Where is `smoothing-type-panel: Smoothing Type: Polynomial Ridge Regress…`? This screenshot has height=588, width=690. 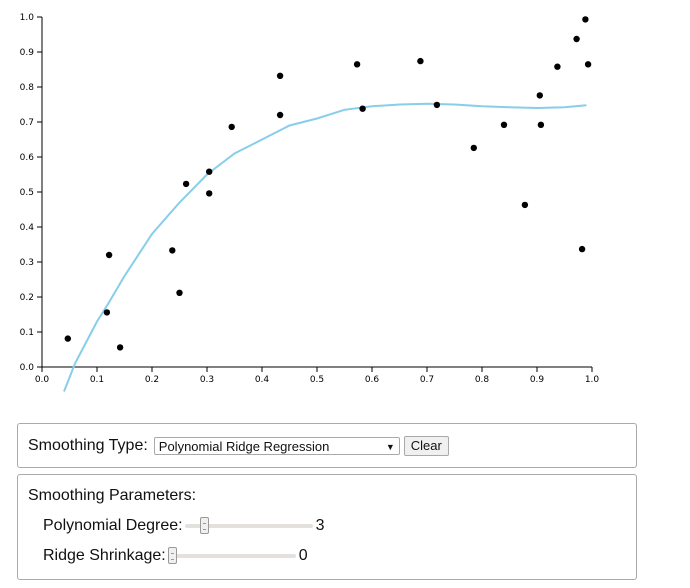
smoothing-type-panel: Smoothing Type: Polynomial Ridge Regress… is located at coordinates (327, 445).